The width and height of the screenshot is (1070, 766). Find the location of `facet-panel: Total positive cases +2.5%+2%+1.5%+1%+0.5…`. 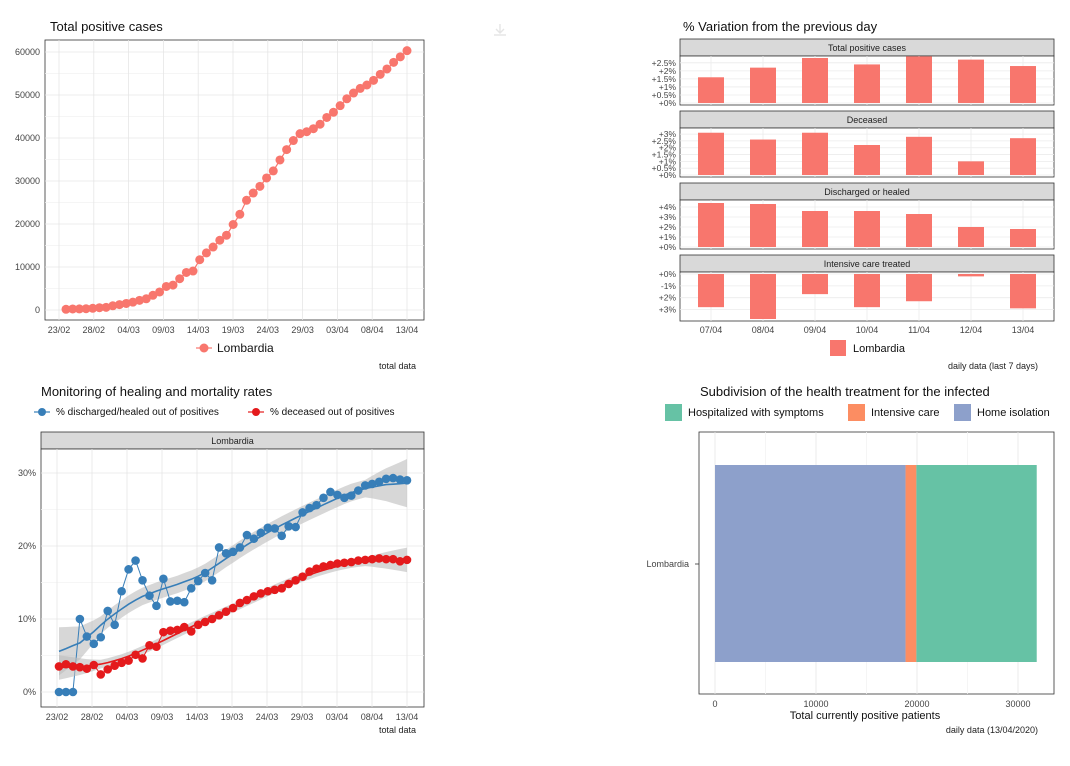

facet-panel: Total positive cases +2.5%+2%+1.5%+1%+0.5… is located at coordinates (853, 73).